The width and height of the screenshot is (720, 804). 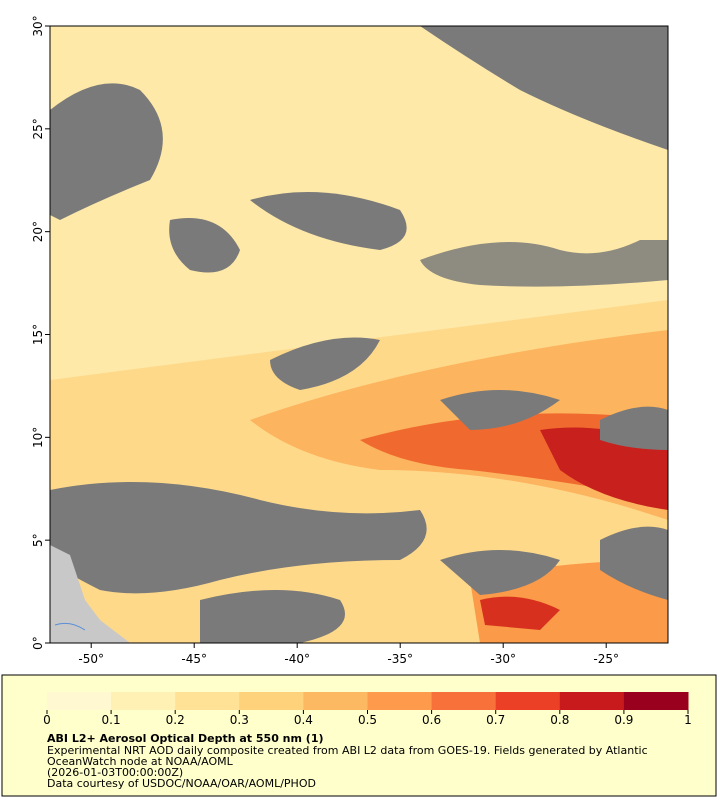 What do you see at coordinates (38, 437) in the screenshot?
I see `y-tick-label: 10°` at bounding box center [38, 437].